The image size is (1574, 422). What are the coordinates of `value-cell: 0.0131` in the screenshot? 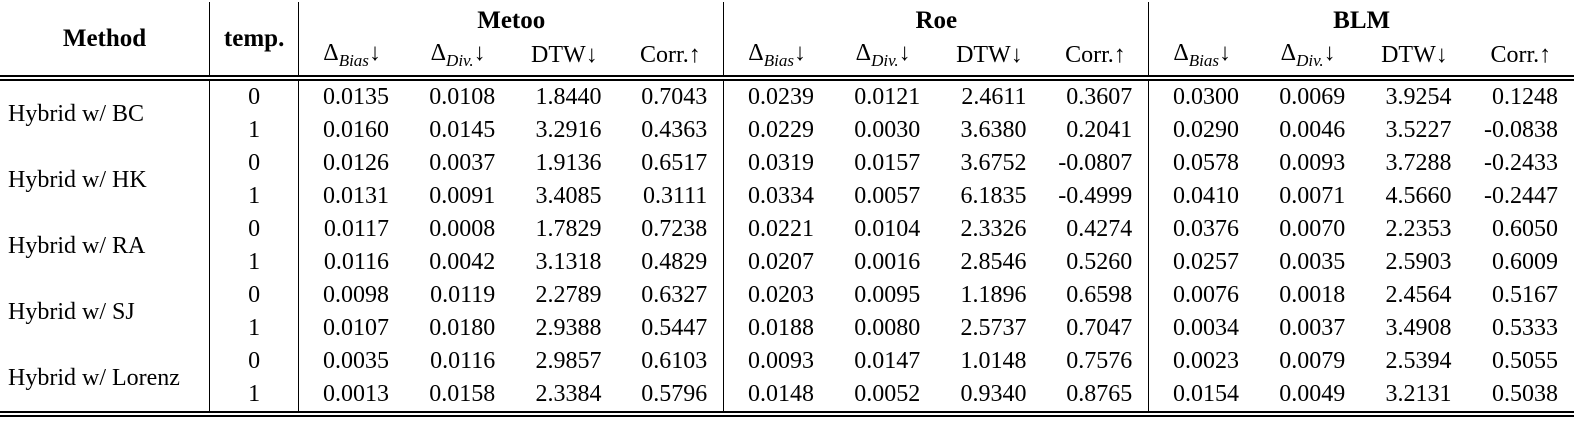 It's located at (355, 196).